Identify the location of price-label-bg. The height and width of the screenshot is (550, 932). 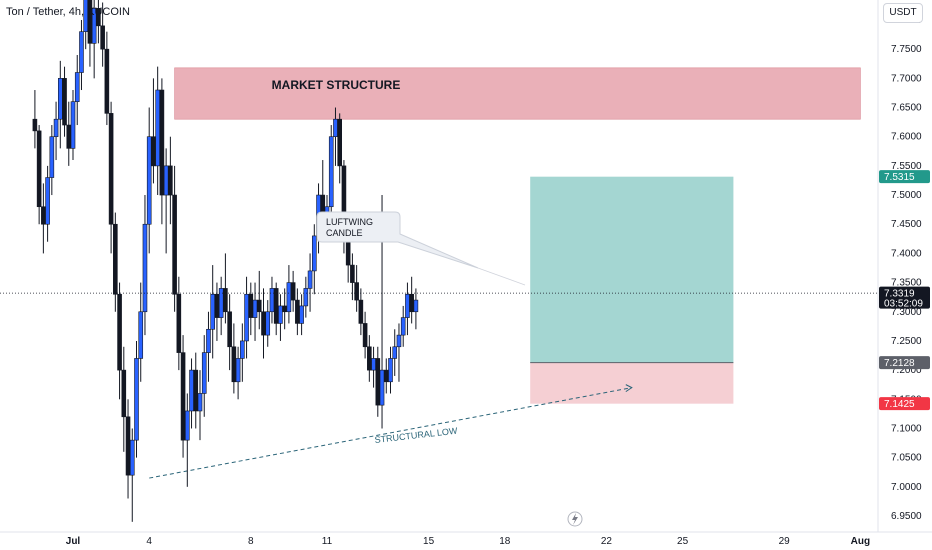
(904, 177).